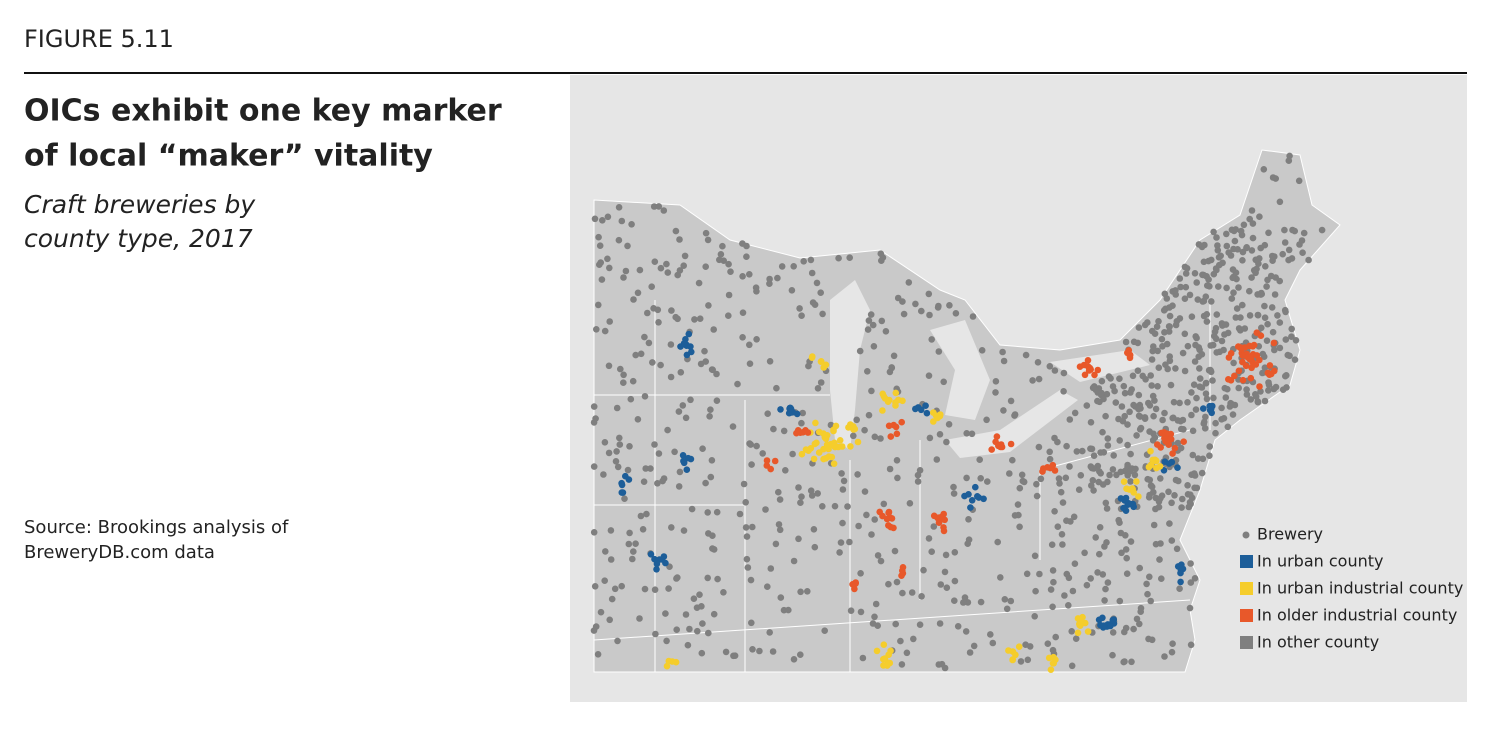 This screenshot has width=1500, height=742. Describe the element at coordinates (1357, 615) in the screenshot. I see `legend-label: In older industrial county` at that location.